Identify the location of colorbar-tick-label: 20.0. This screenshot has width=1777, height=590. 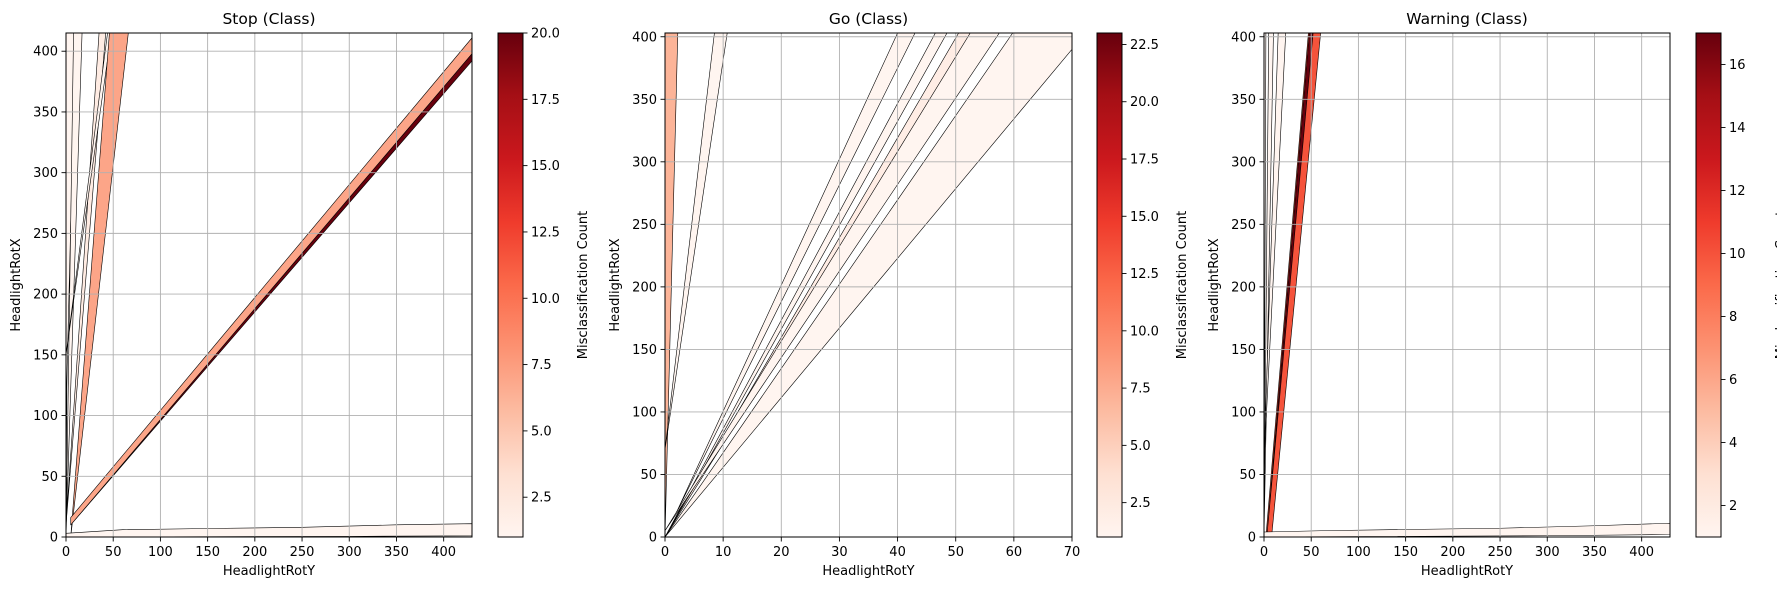
(545, 34).